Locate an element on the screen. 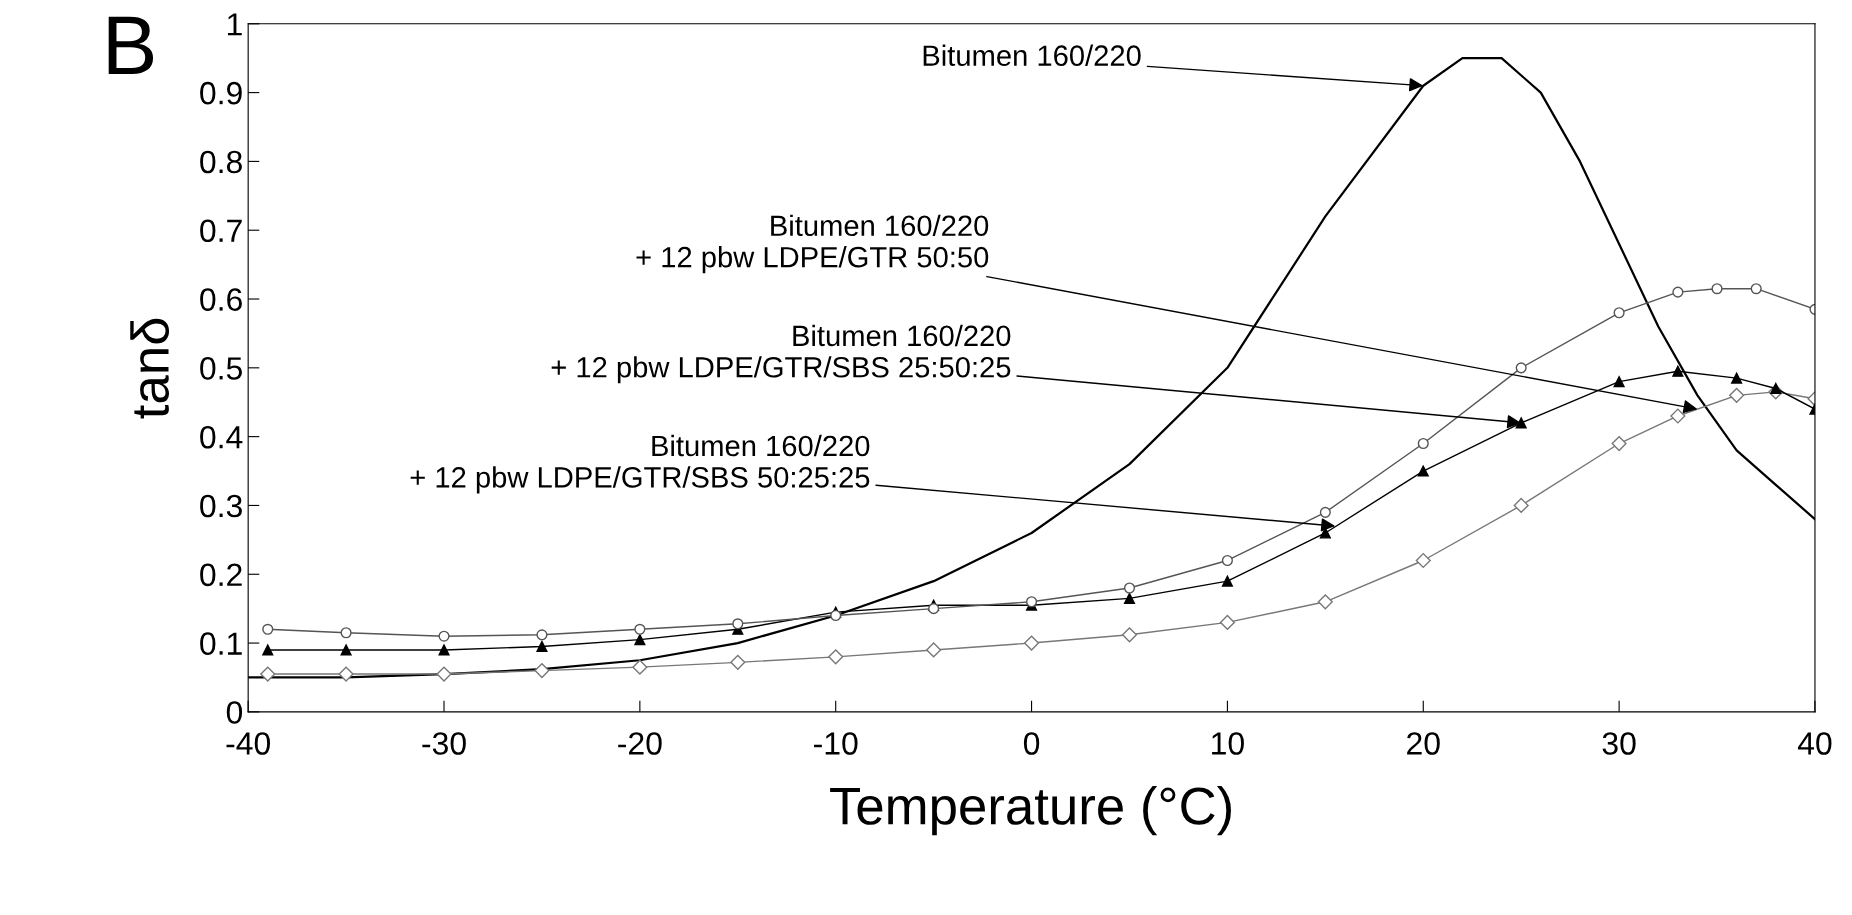 Image resolution: width=1852 pixels, height=915 pixels. annotation: Bitumen 160/220 + 12 pbw LDPE/GTR/SBS 25:50:25 is located at coordinates (781, 354).